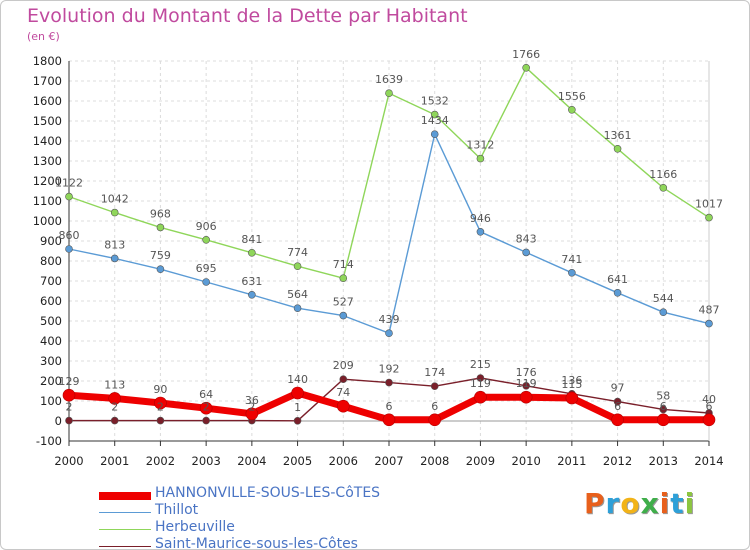 This screenshot has width=750, height=550. Describe the element at coordinates (125, 529) in the screenshot. I see `legend-swatch-herbeuville` at that location.